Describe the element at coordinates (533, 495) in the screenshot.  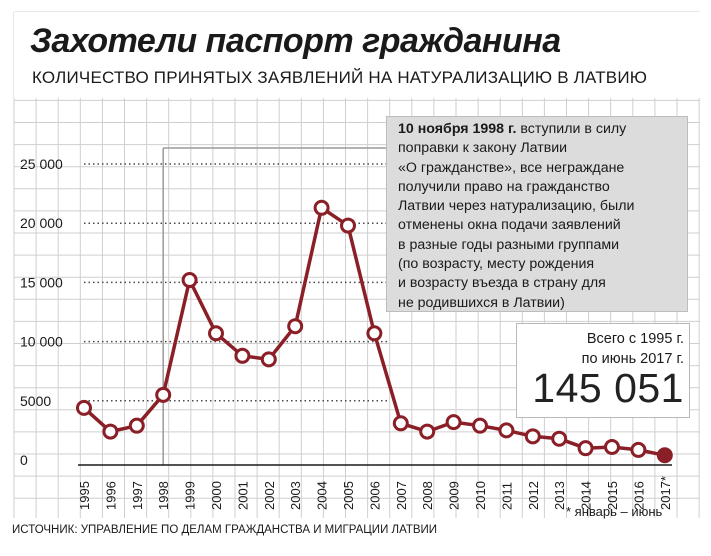
I see `x-tick-label: 2012` at that location.